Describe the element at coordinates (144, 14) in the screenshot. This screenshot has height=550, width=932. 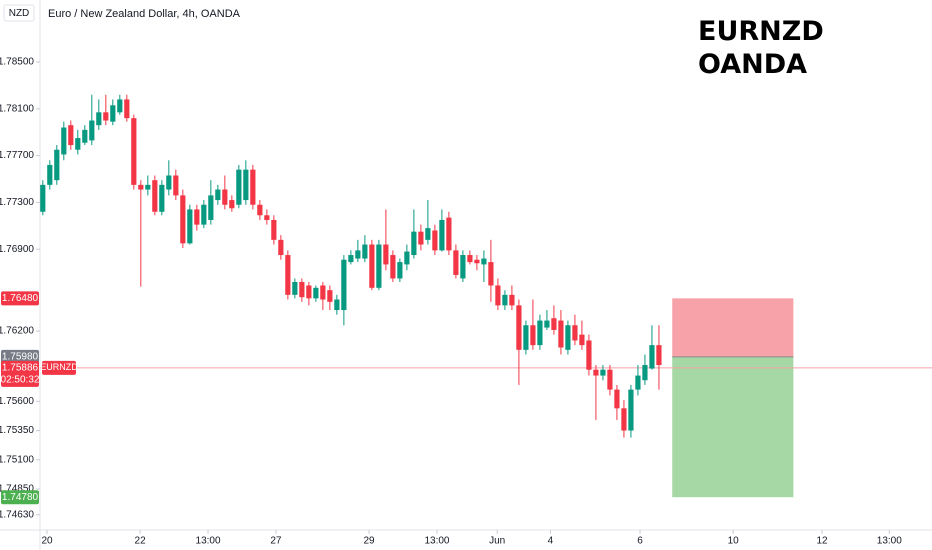
I see `chart-title: Euro / New Zealand Dollar, 4h, OANDA` at that location.